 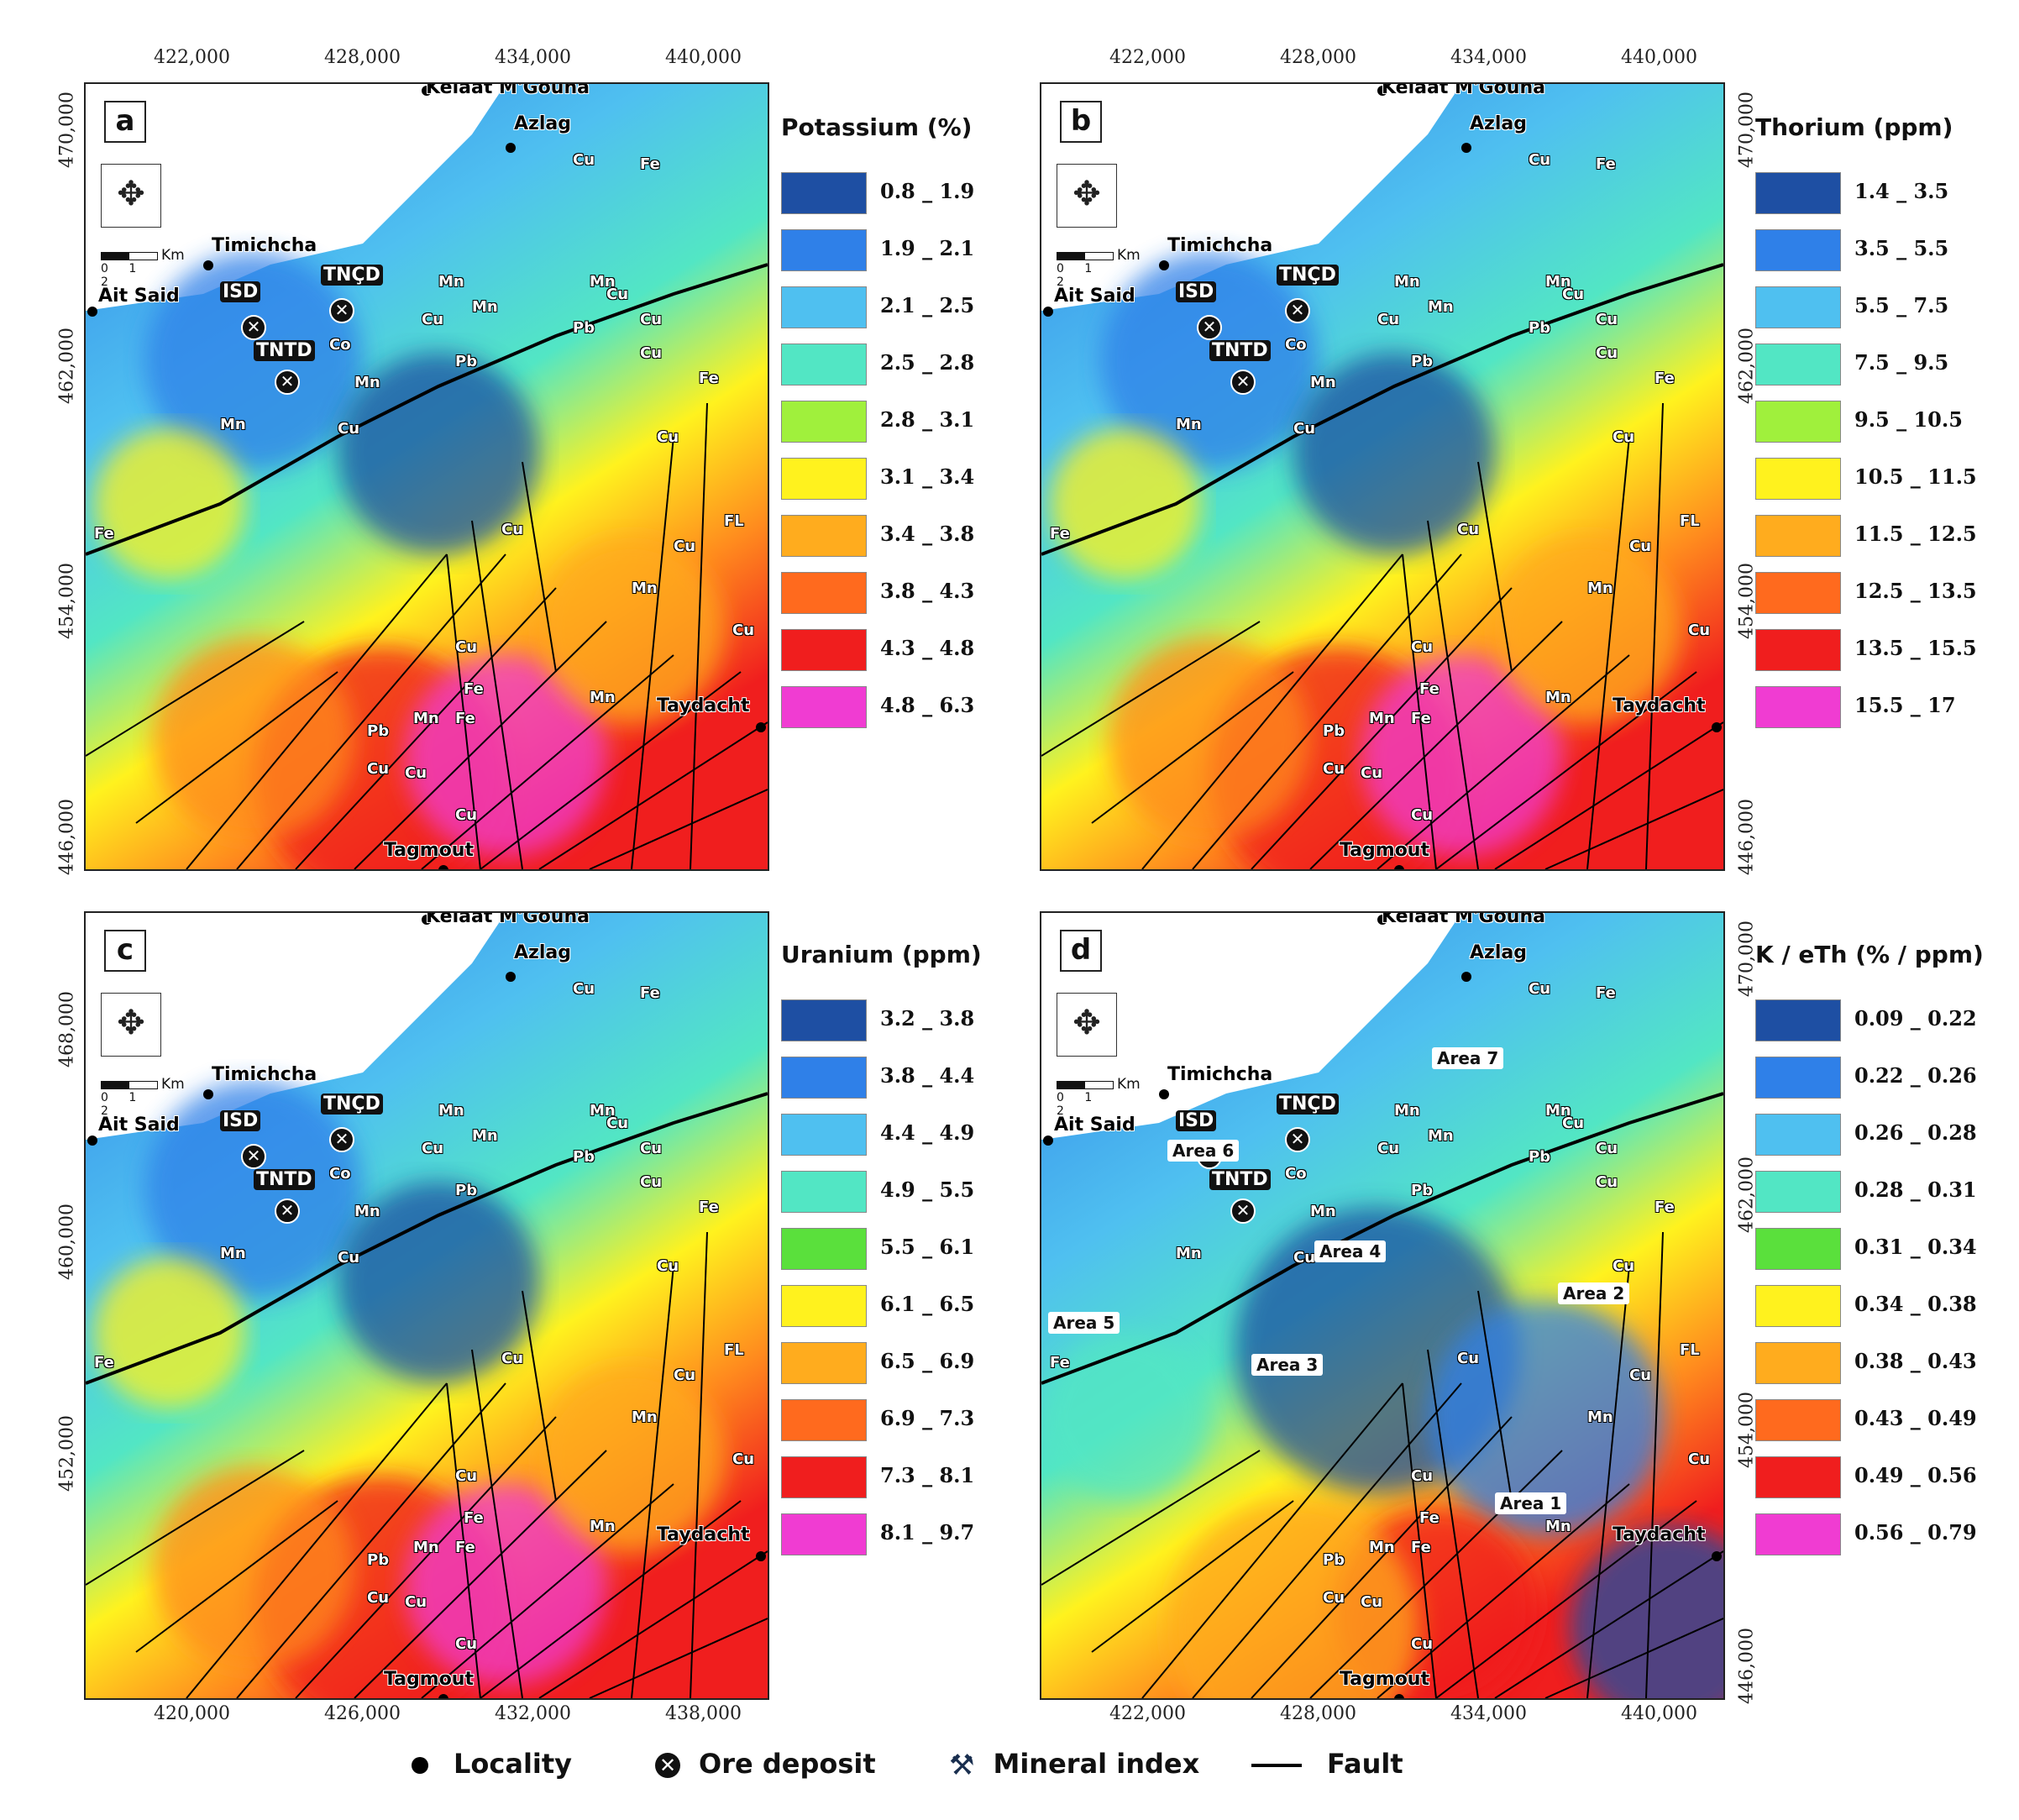 What do you see at coordinates (1915, 1475) in the screenshot?
I see `legend-class-label: 0.49 _ 0.56` at bounding box center [1915, 1475].